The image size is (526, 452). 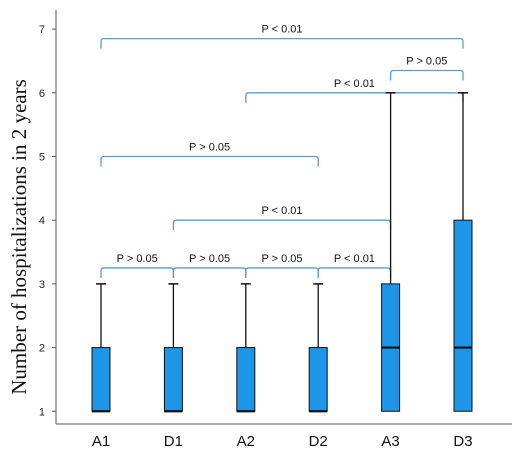 I want to click on box-d3, so click(x=463, y=252).